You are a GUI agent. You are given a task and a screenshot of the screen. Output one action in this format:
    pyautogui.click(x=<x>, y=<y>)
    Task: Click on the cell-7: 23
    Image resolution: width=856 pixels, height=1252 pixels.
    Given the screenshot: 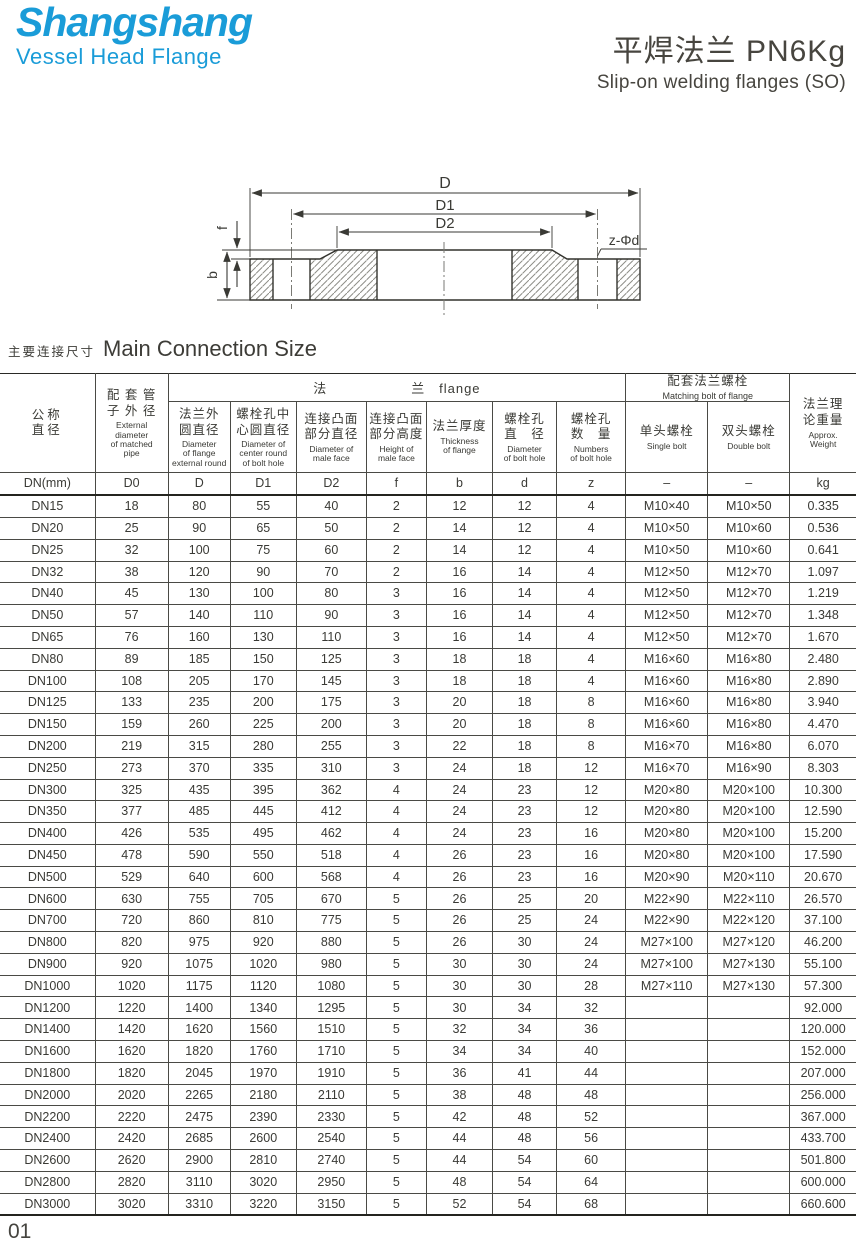 What is the action you would take?
    pyautogui.click(x=524, y=833)
    